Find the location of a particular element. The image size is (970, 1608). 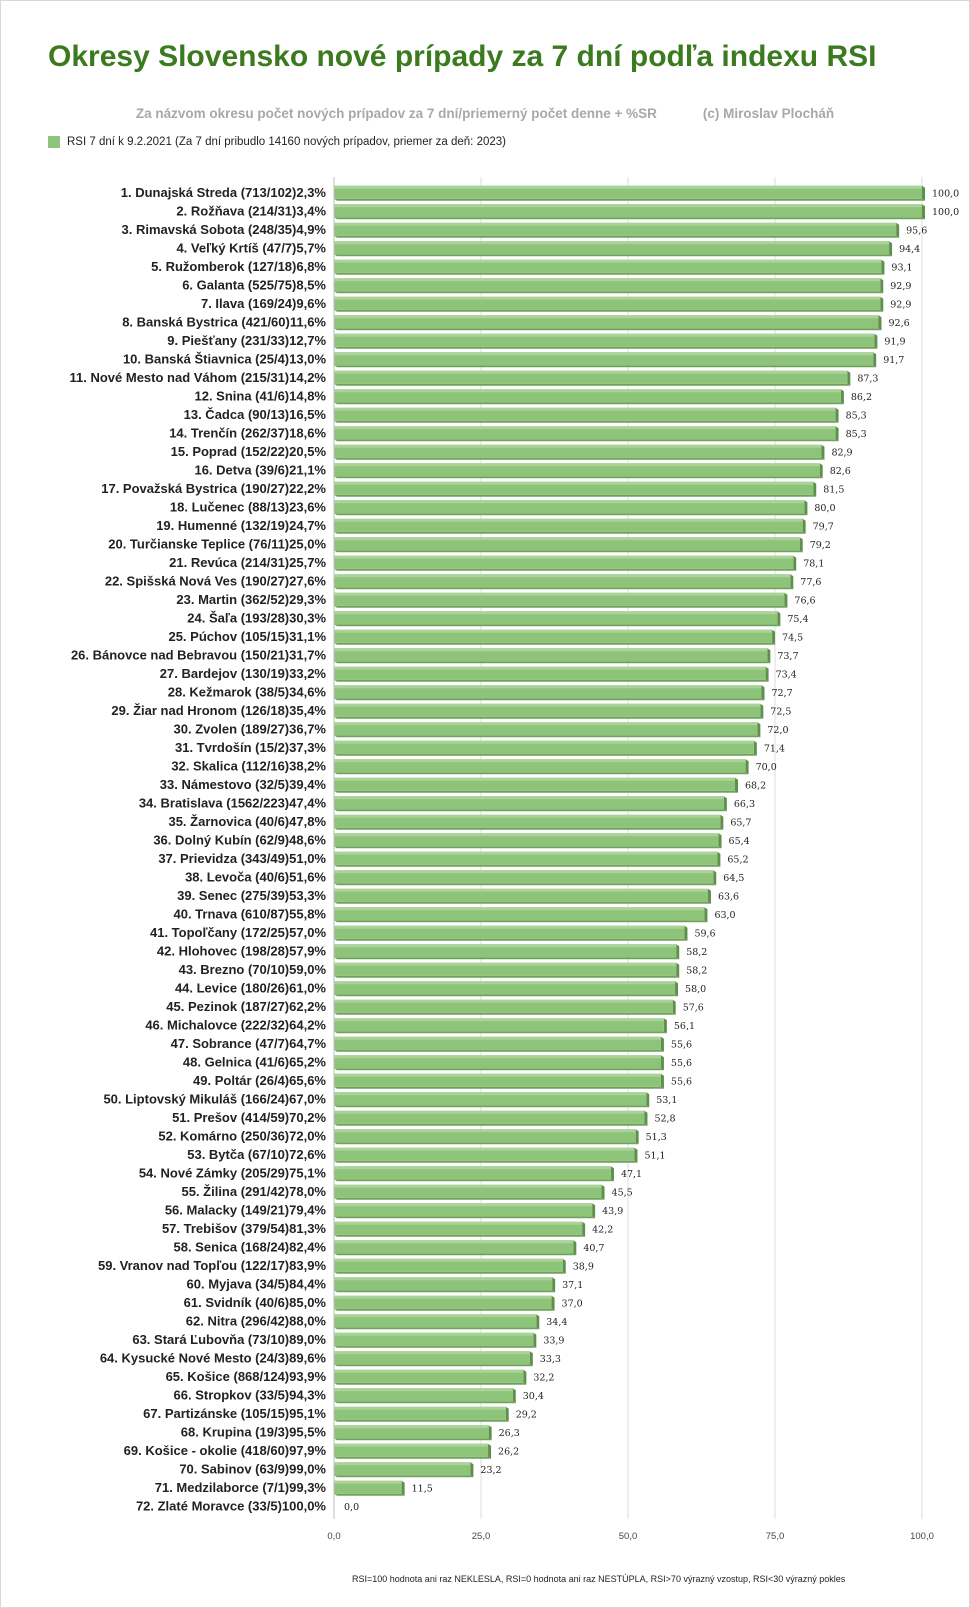

value-label: 47,1 is located at coordinates (631, 1174).